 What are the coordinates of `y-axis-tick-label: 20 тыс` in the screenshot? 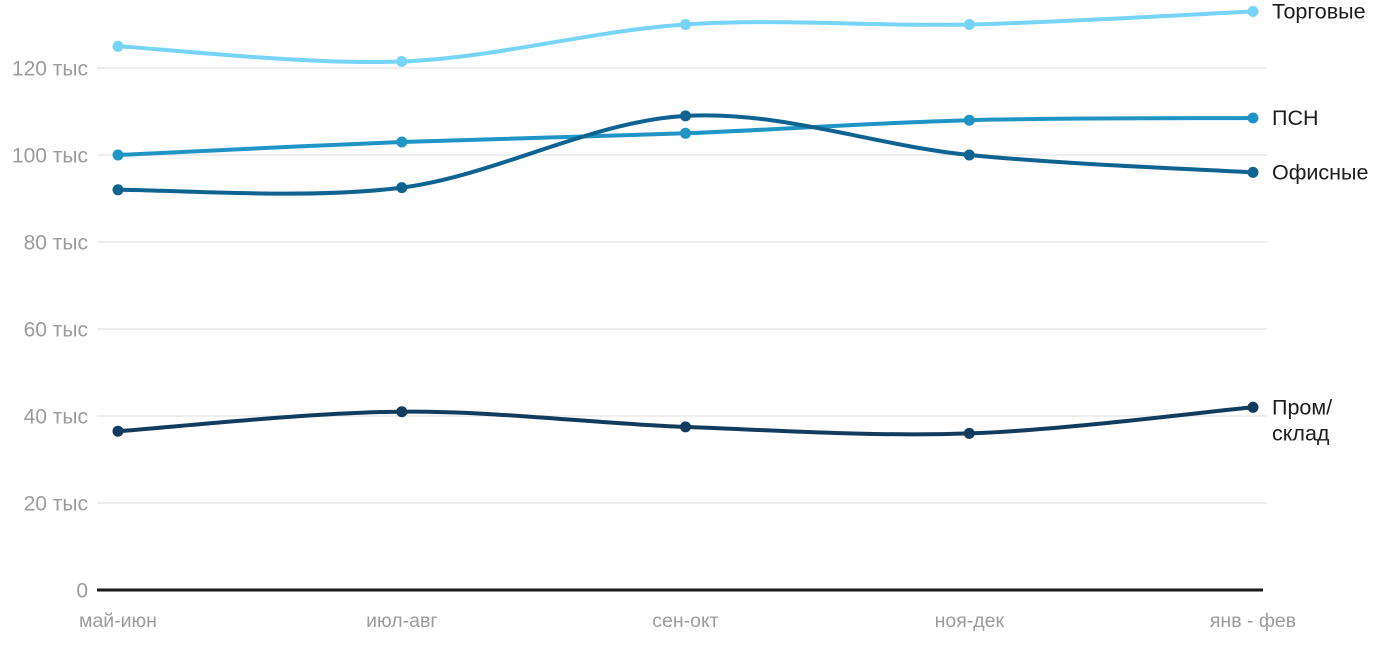 It's located at (56, 504).